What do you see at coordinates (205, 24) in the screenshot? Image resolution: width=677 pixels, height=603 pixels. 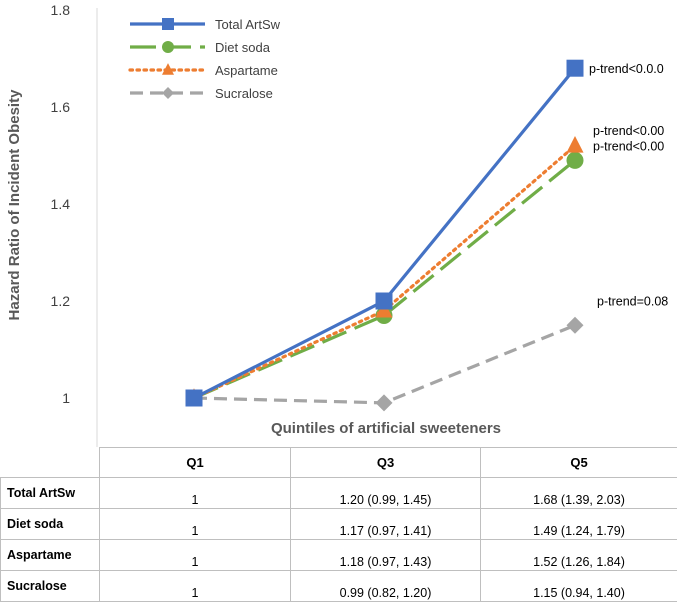 I see `legend-entry: Total ArtSw` at bounding box center [205, 24].